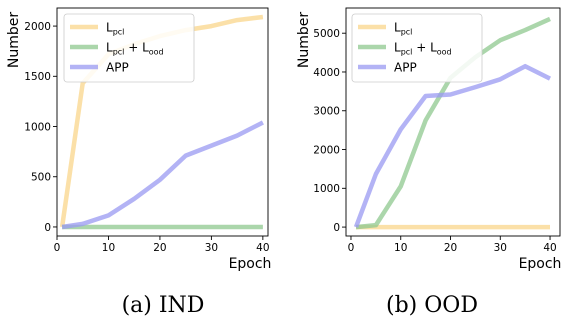 This screenshot has width=561, height=325. What do you see at coordinates (163, 305) in the screenshot?
I see `caption-ind: (a) IND` at bounding box center [163, 305].